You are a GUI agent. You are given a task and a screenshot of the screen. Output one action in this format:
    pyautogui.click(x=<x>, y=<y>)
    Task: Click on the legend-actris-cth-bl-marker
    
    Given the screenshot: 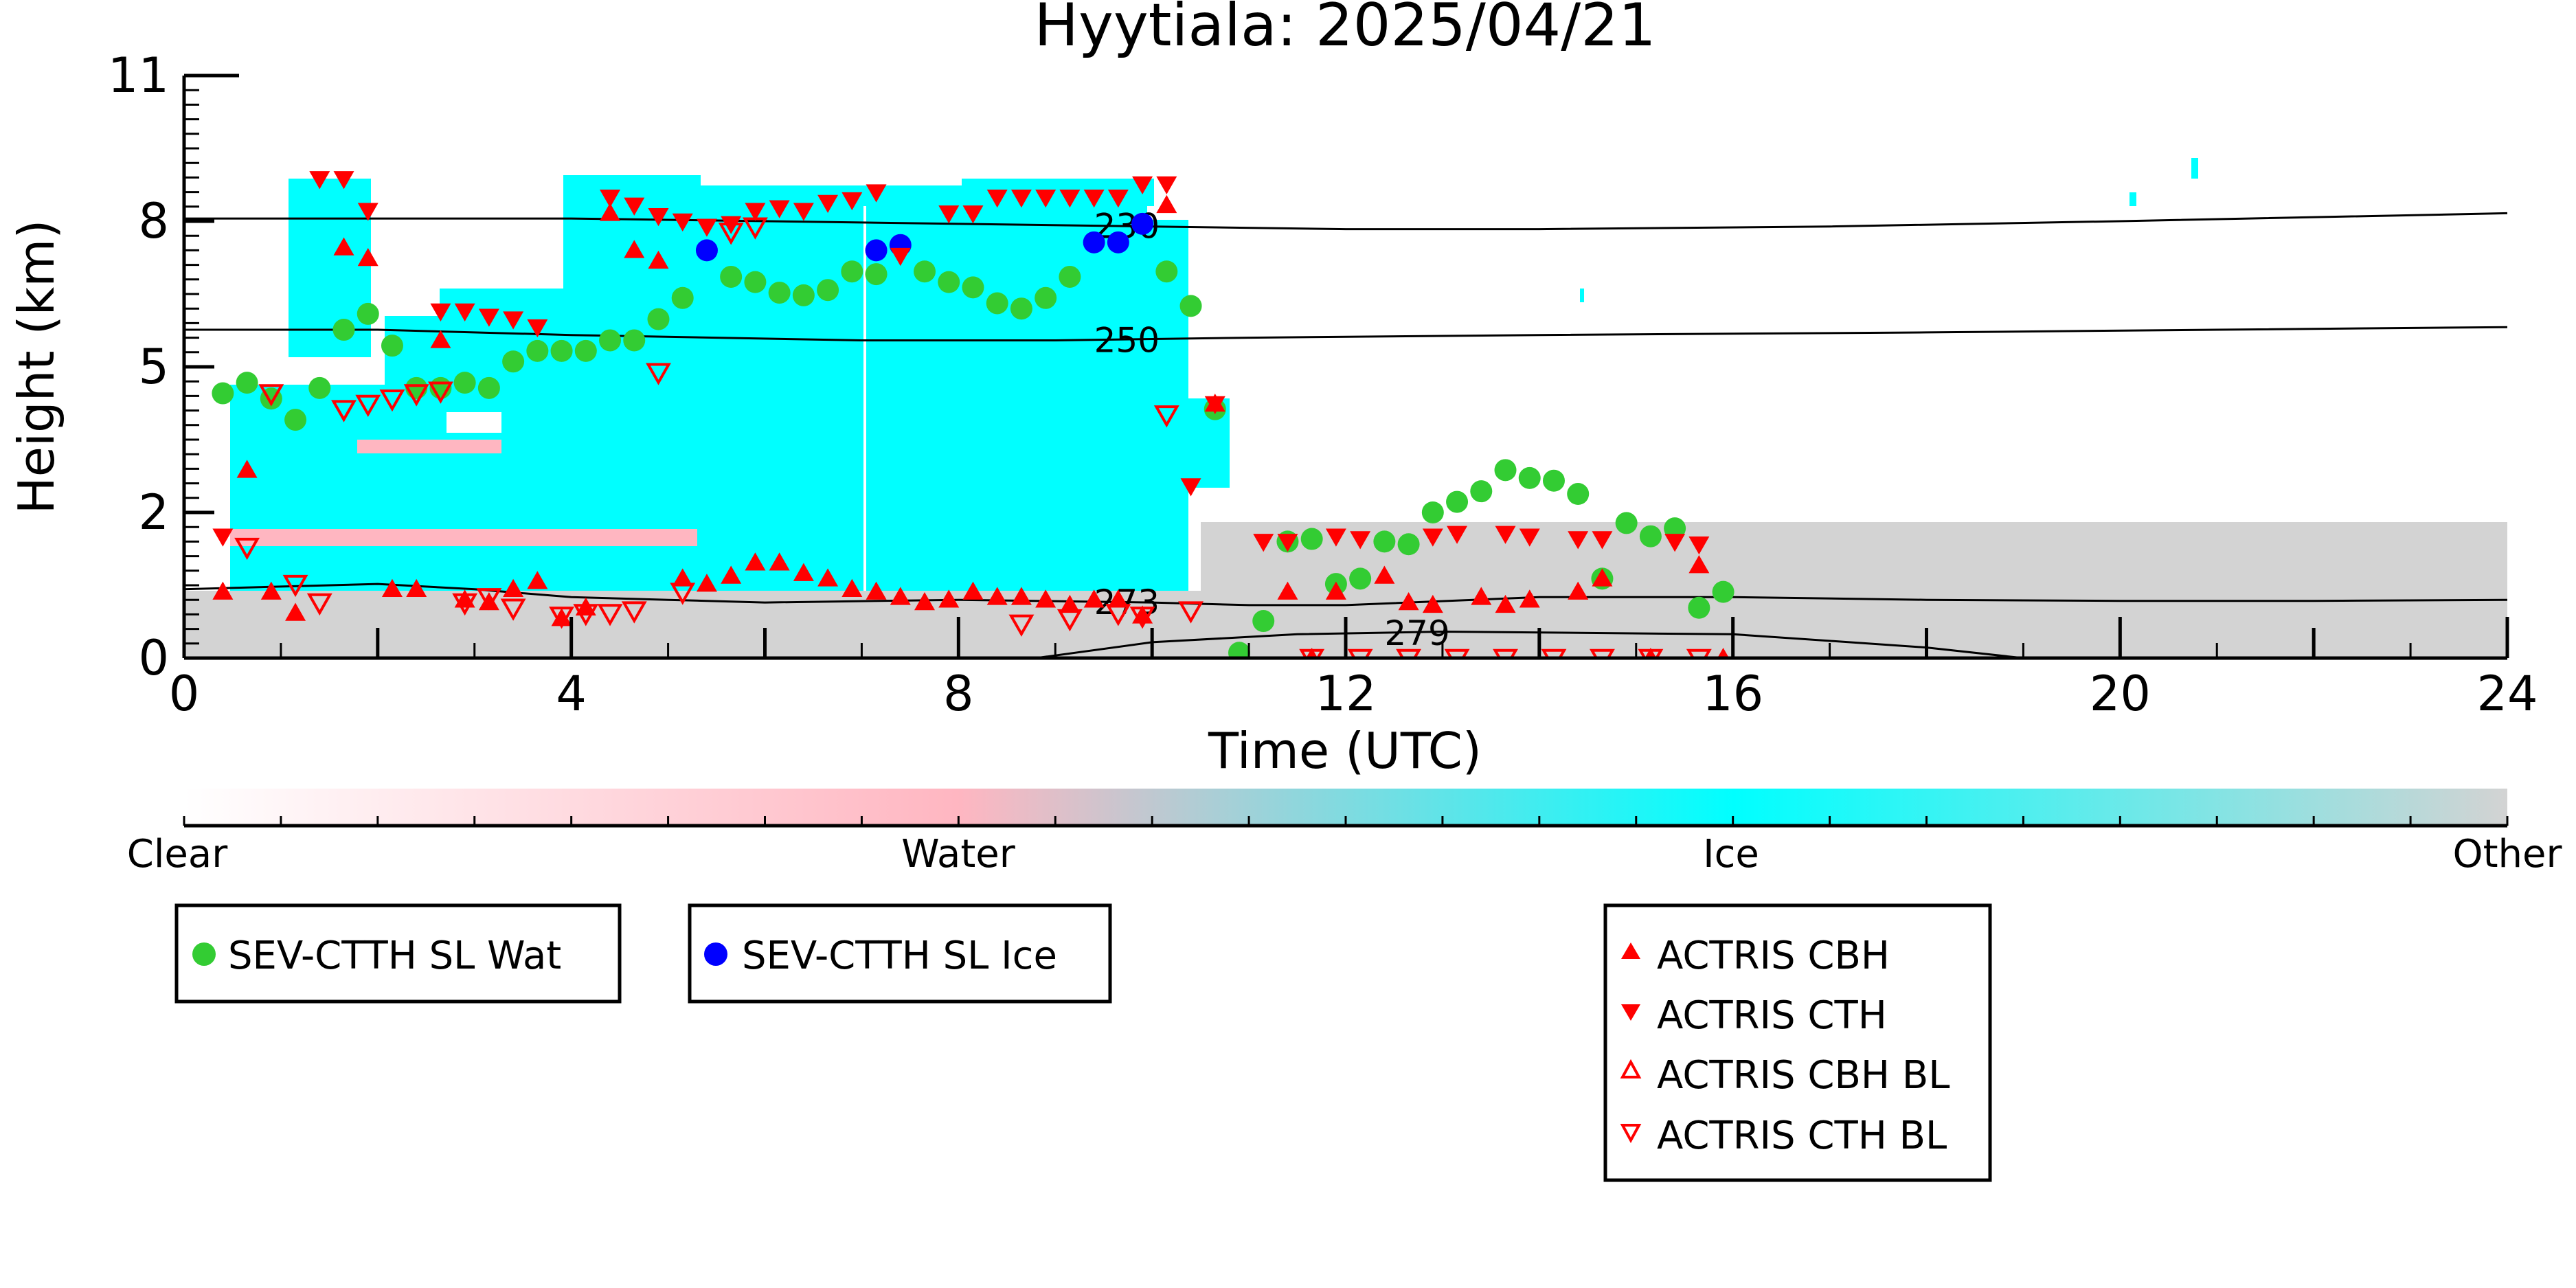 What is the action you would take?
    pyautogui.click(x=1631, y=1134)
    